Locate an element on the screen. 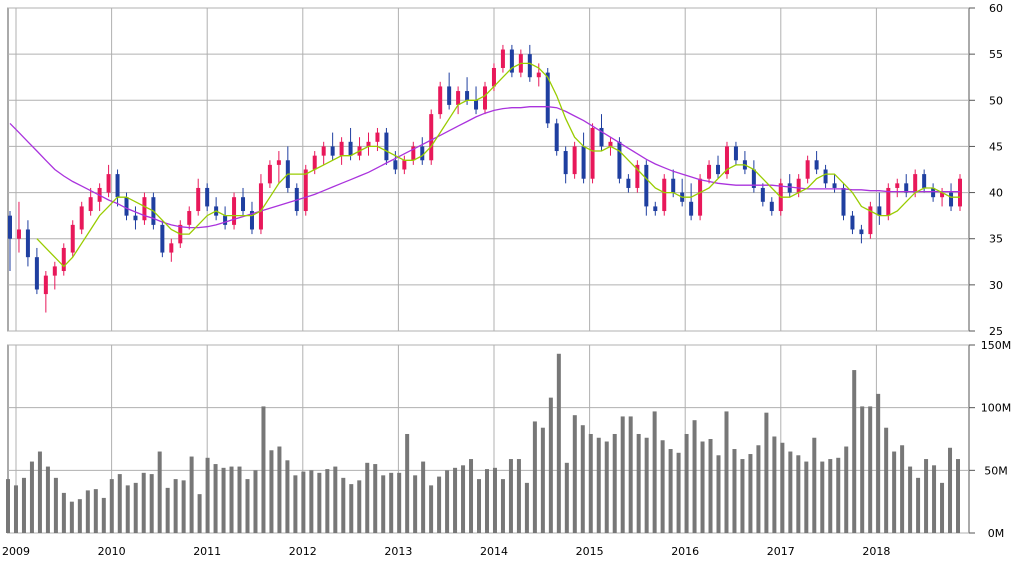 The height and width of the screenshot is (561, 1024). price-tick-label: 40 is located at coordinates (996, 193).